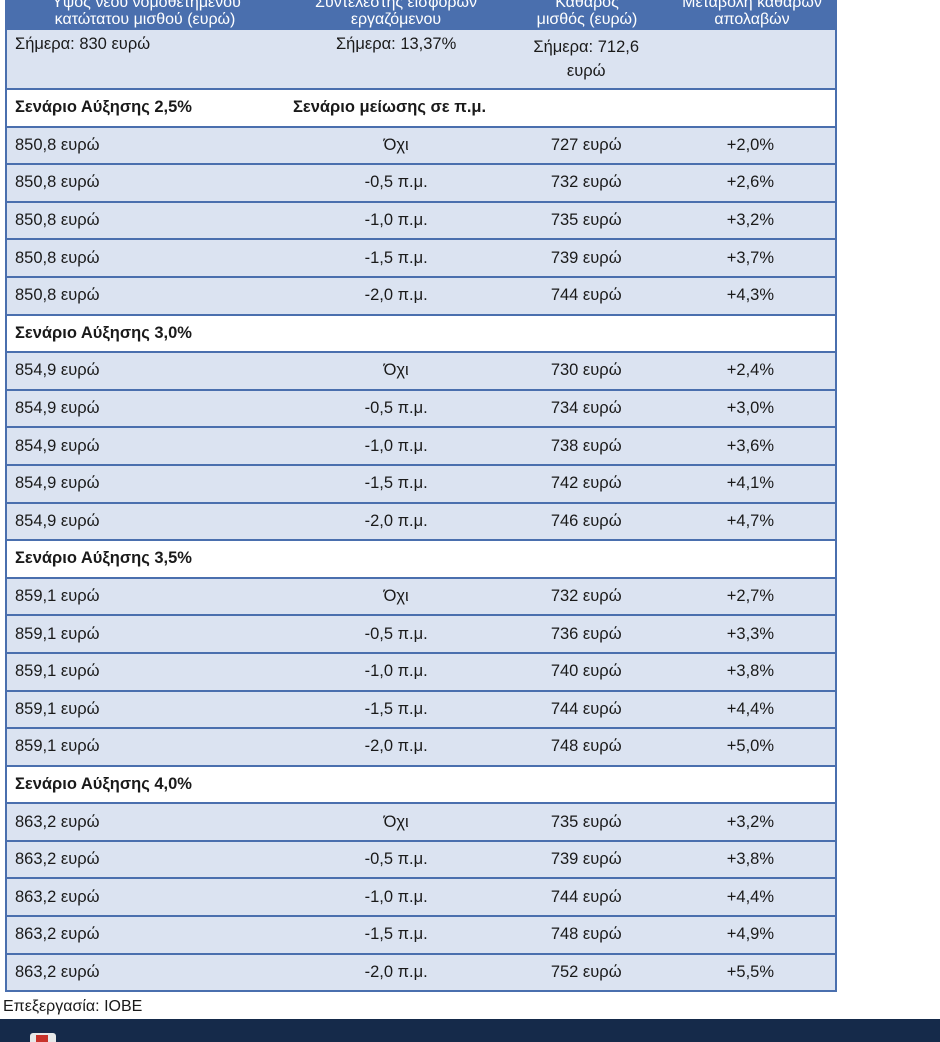 The image size is (940, 1042). What do you see at coordinates (586, 671) in the screenshot?
I see `net-wage-cell: 740 ευρώ` at bounding box center [586, 671].